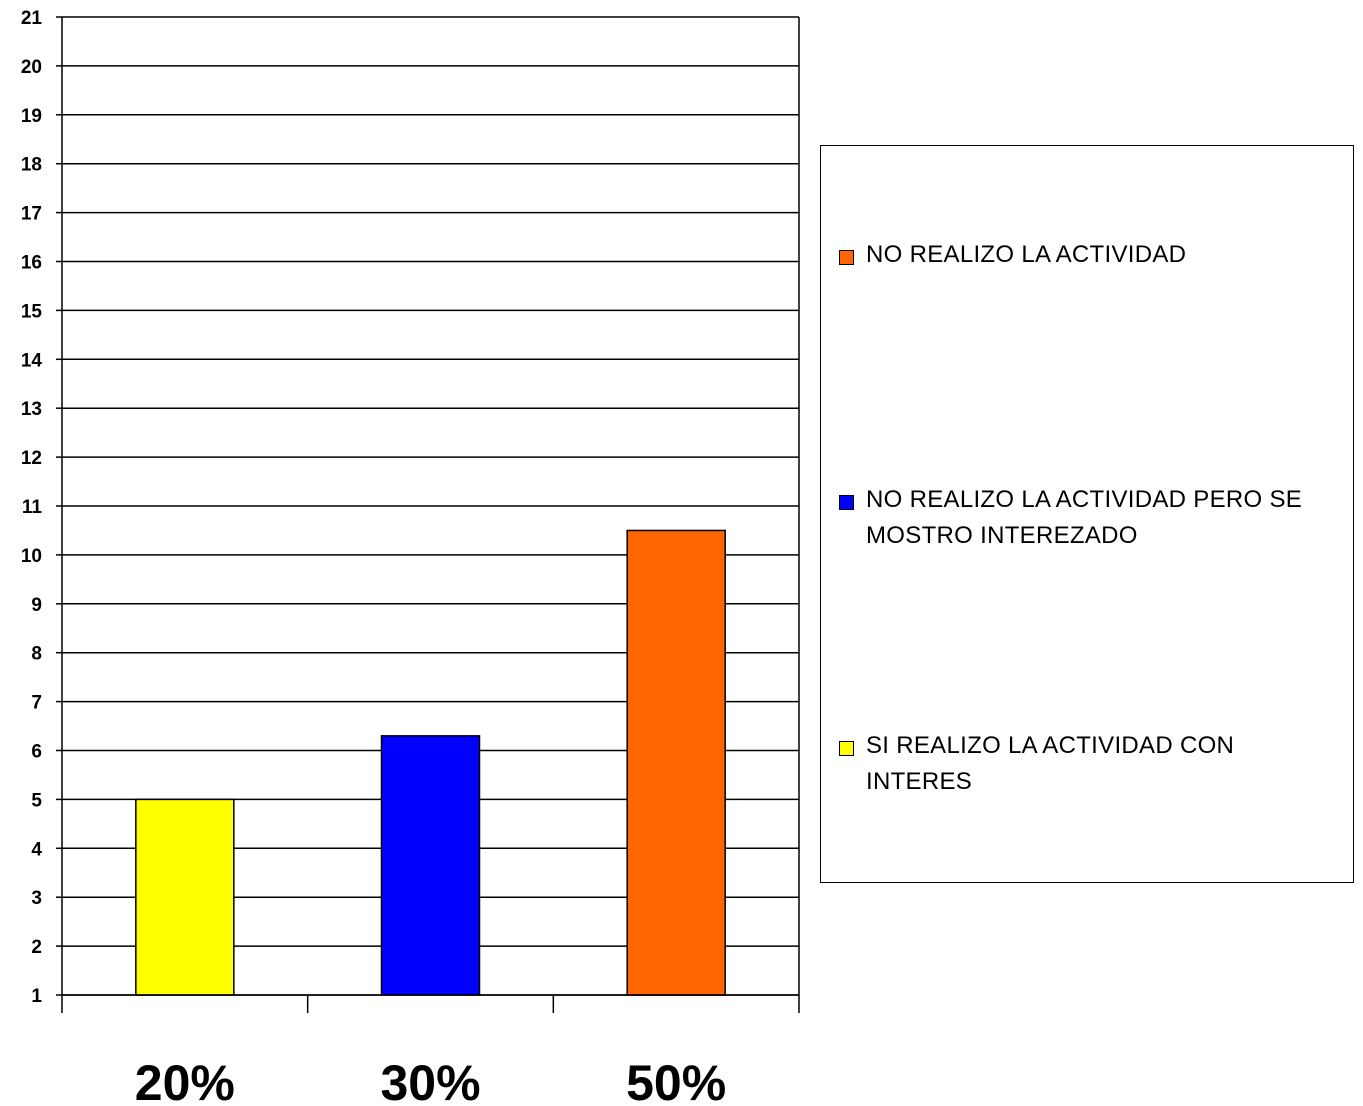 Image resolution: width=1363 pixels, height=1106 pixels. I want to click on legend-label: NO REALIZO LA ACTIVIDAD, so click(1026, 254).